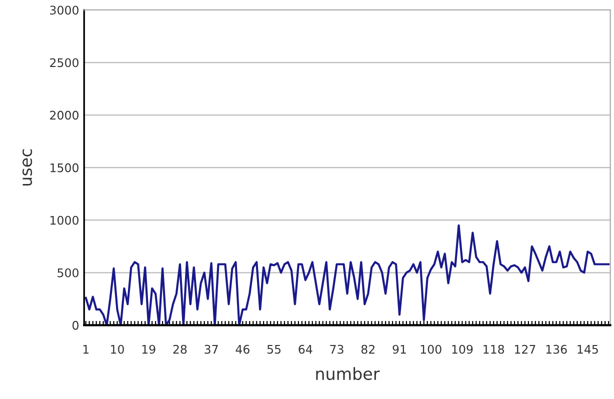  What do you see at coordinates (64, 220) in the screenshot?
I see `y-tick-label: 1000` at bounding box center [64, 220].